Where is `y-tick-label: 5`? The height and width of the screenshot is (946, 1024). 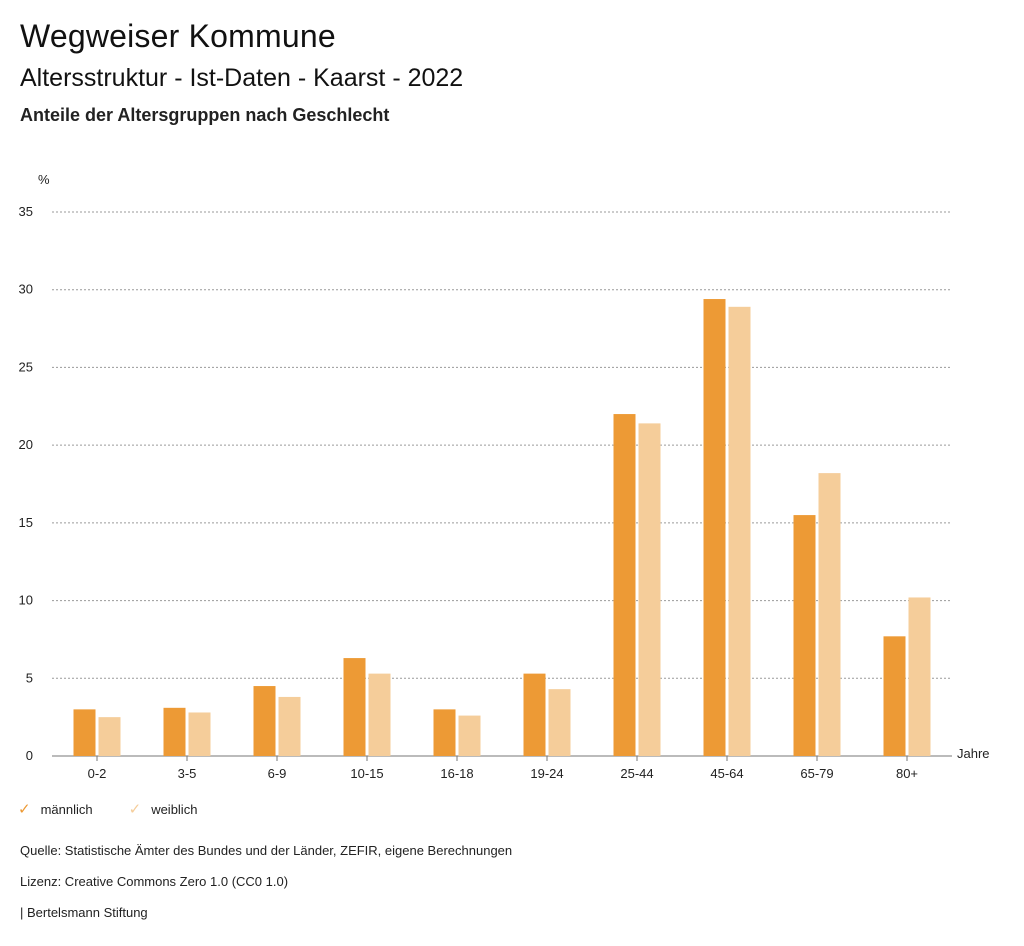
y-tick-label: 5 is located at coordinates (29, 677).